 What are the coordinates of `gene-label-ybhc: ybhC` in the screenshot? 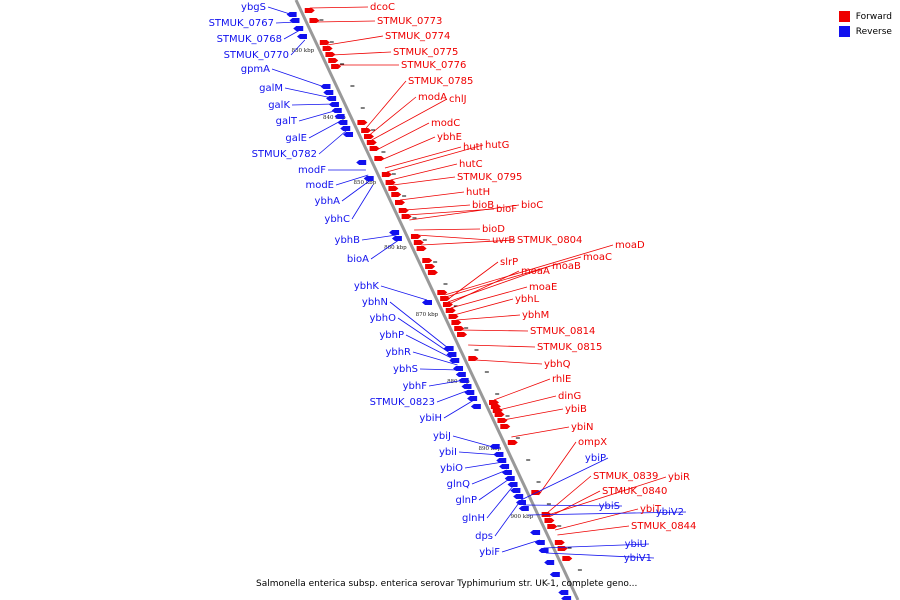 It's located at (337, 219).